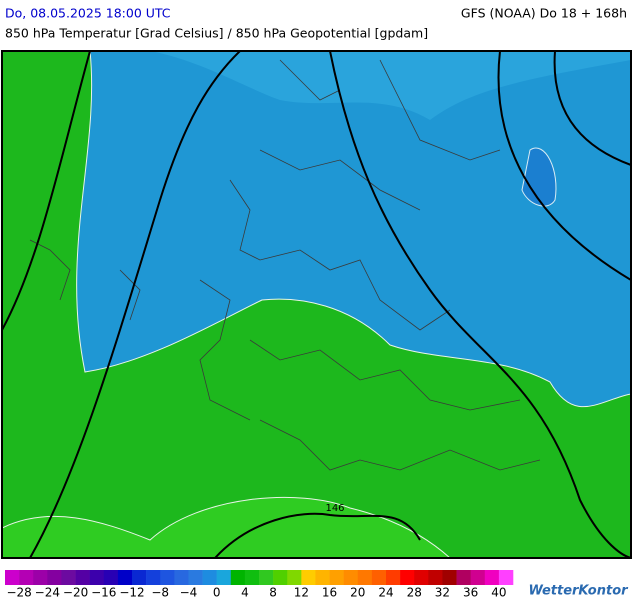  I want to click on colorbar-label: 0, so click(217, 593).